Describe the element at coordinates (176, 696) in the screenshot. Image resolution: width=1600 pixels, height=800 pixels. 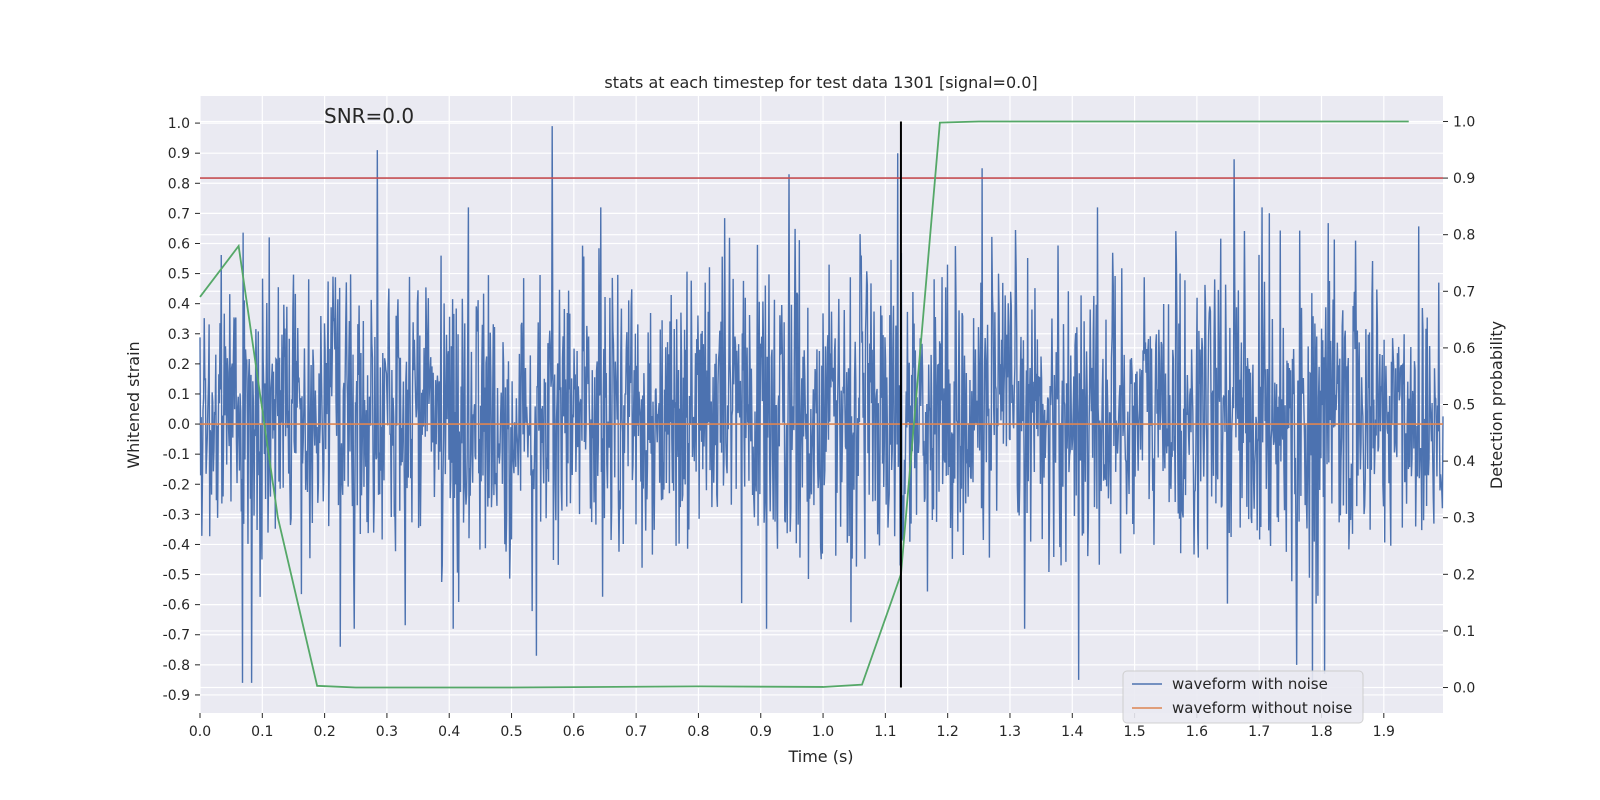
I see `y-tick-label: -0.9` at that location.